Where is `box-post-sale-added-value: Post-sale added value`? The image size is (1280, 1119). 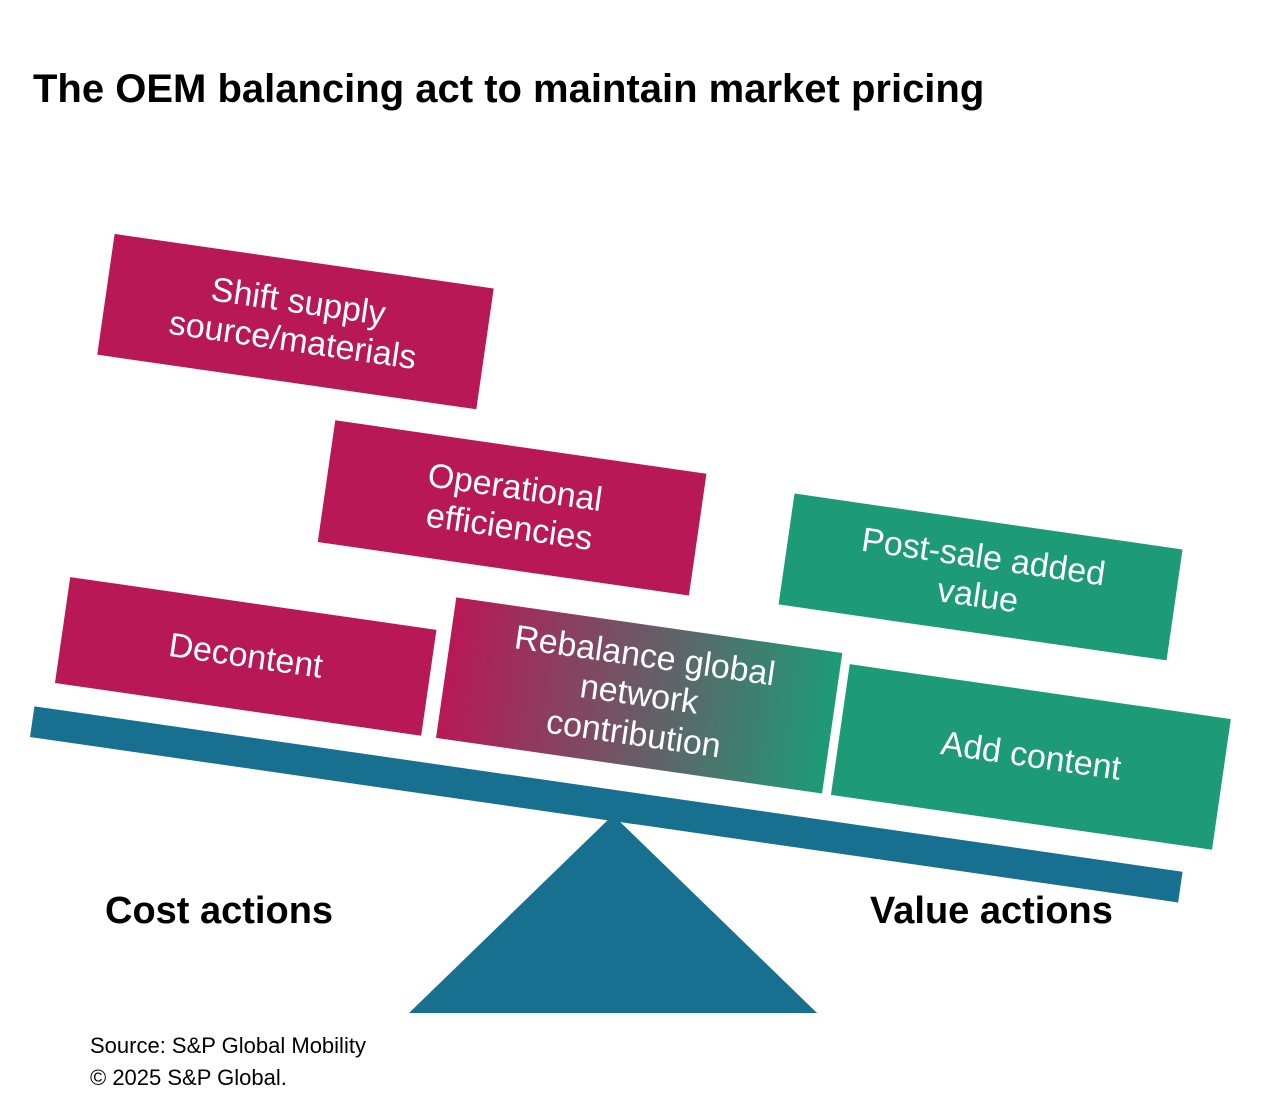 box-post-sale-added-value: Post-sale added value is located at coordinates (980, 577).